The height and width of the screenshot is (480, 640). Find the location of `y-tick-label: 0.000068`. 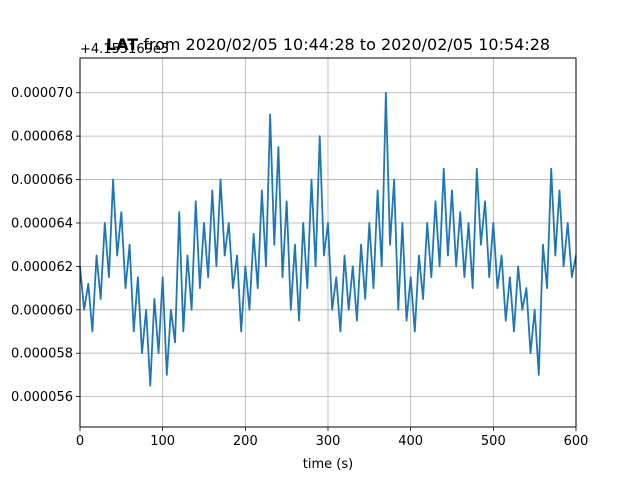

y-tick-label: 0.000068 is located at coordinates (42, 137).